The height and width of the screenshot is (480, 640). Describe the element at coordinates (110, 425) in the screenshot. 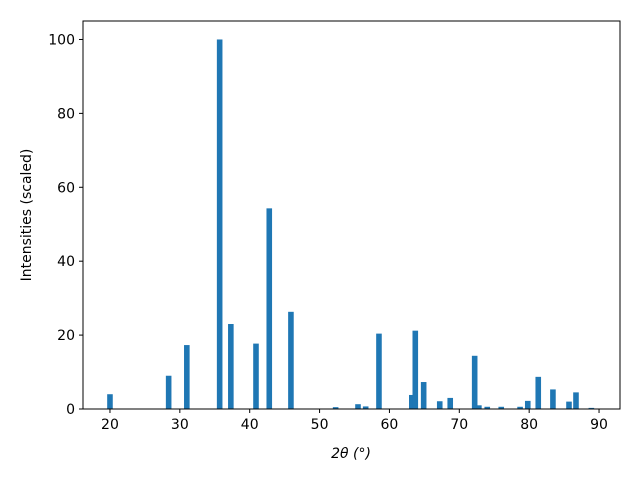

I see `x-tick-label: 20` at that location.